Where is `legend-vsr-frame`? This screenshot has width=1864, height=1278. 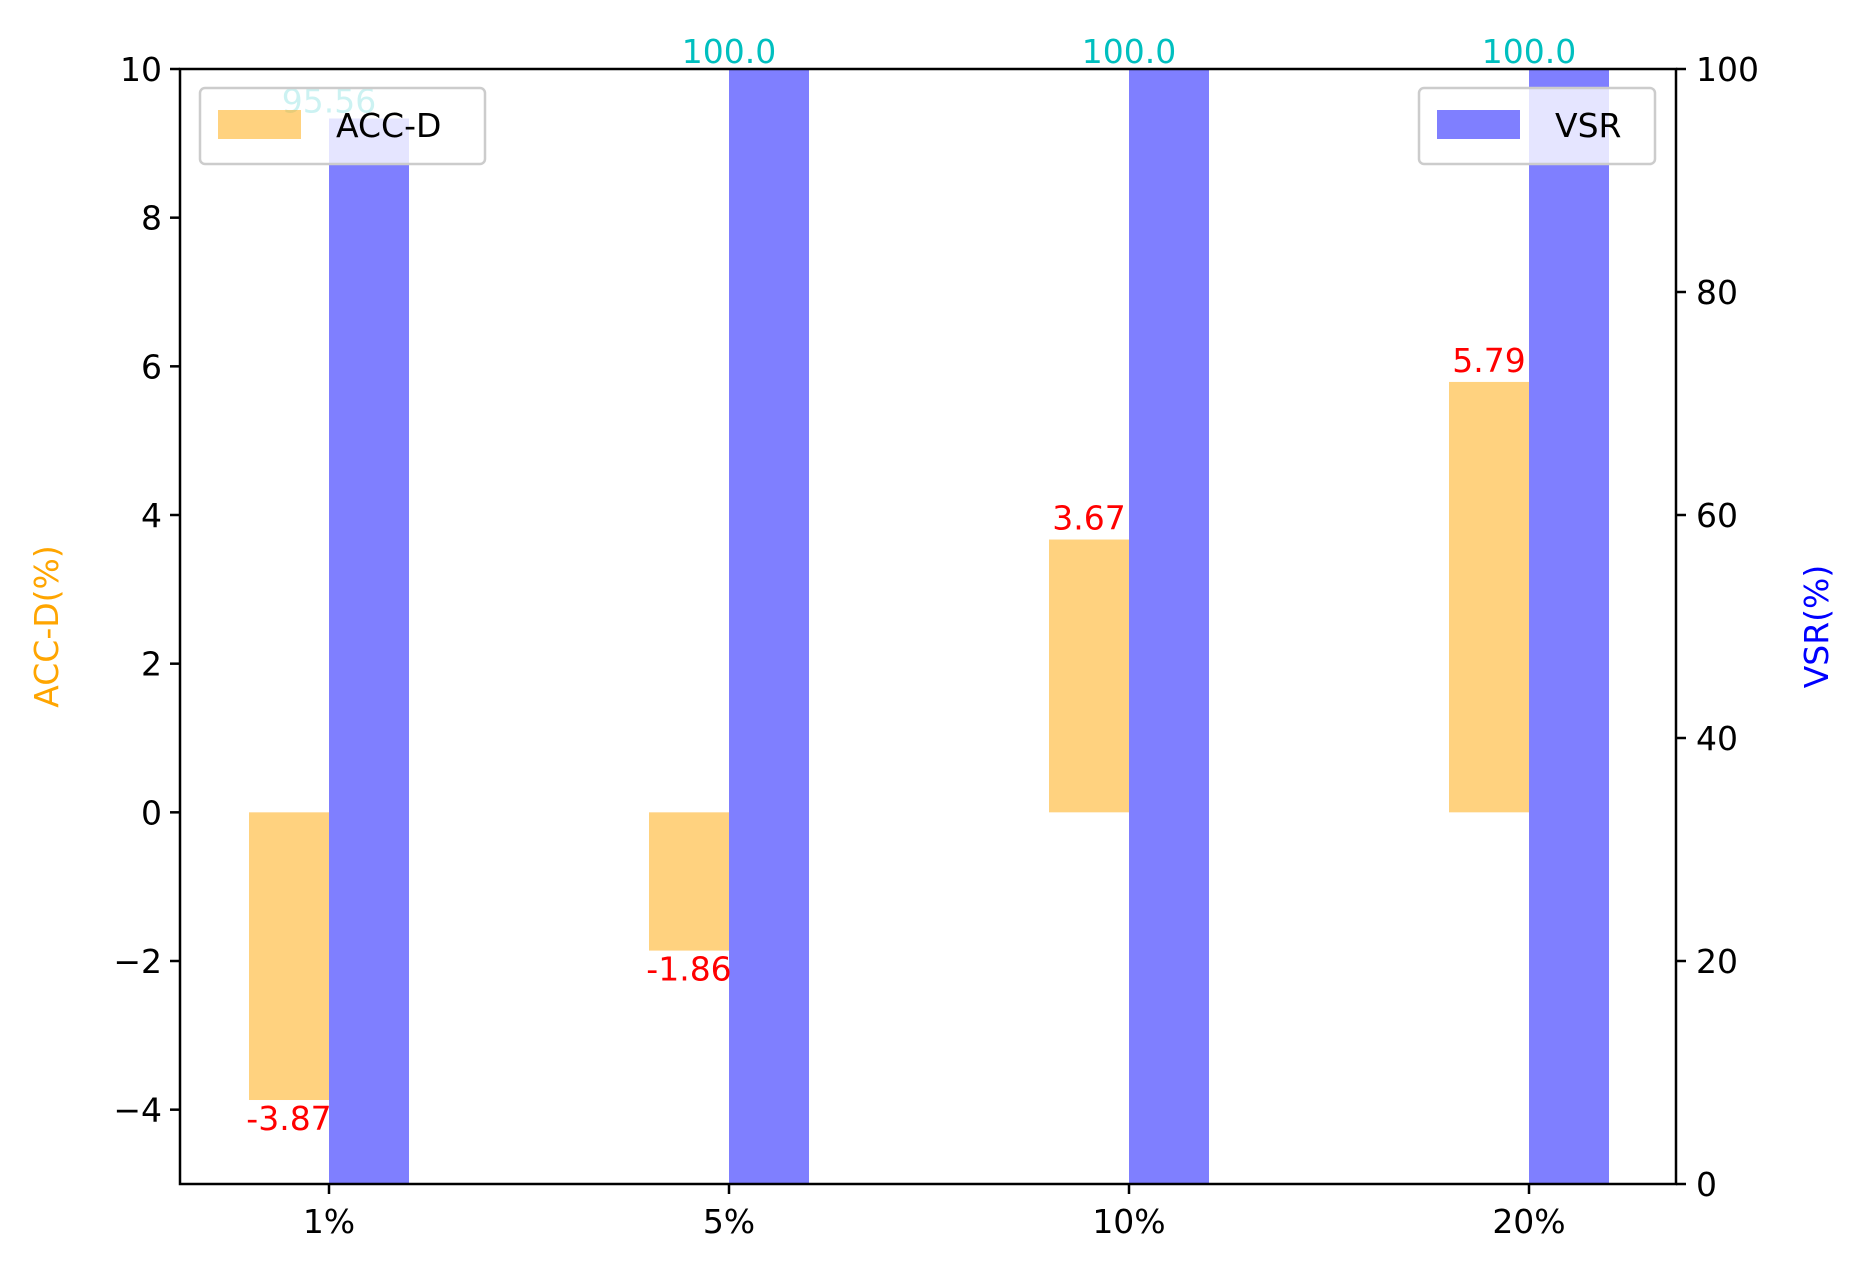
legend-vsr-frame is located at coordinates (1537, 126).